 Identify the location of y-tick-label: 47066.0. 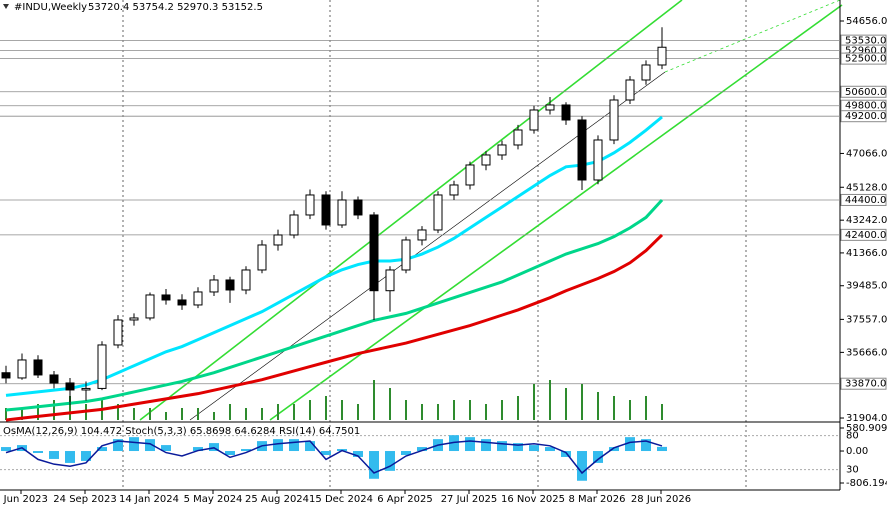
(866, 153).